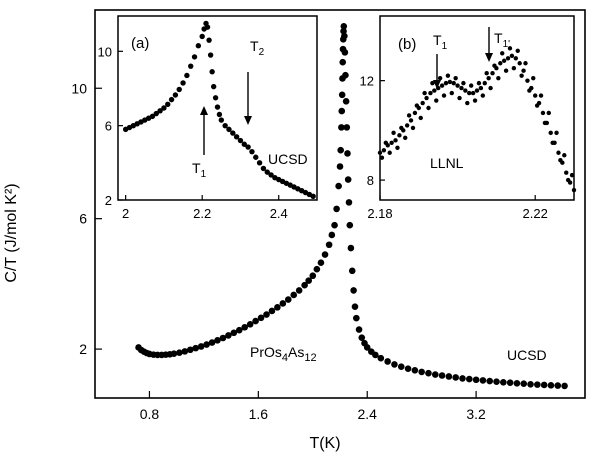  I want to click on inset-b-panel-tag: (b), so click(407, 44).